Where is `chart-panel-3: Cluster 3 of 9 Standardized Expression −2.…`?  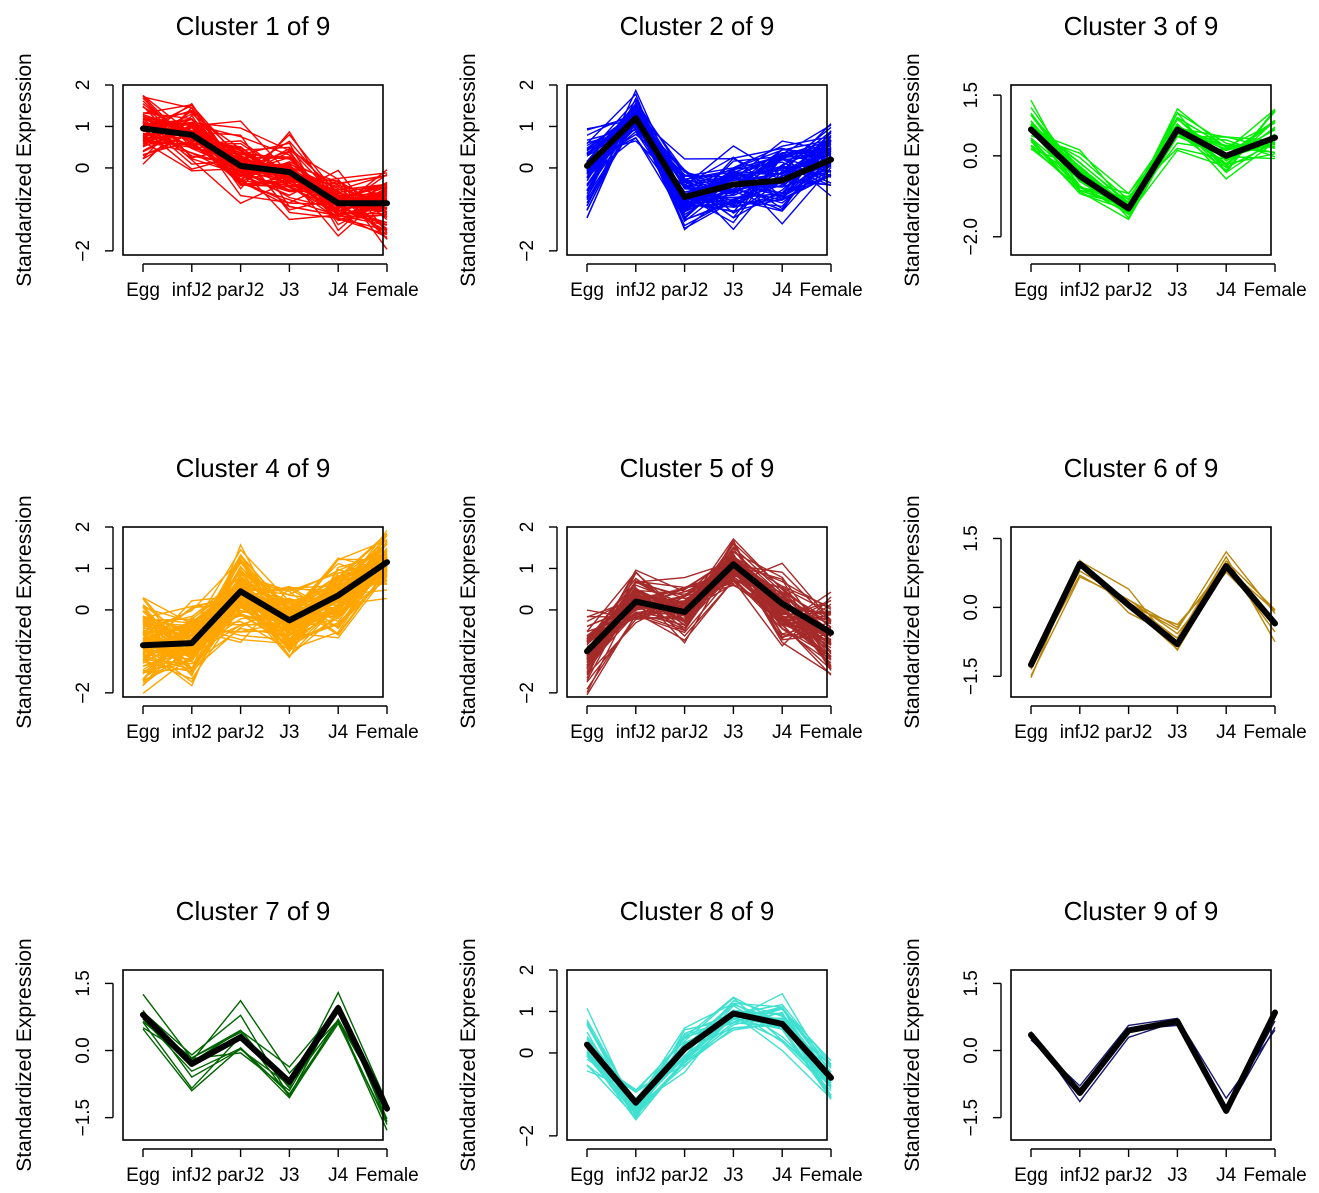 chart-panel-3: Cluster 3 of 9 Standardized Expression −2.… is located at coordinates (1104, 156).